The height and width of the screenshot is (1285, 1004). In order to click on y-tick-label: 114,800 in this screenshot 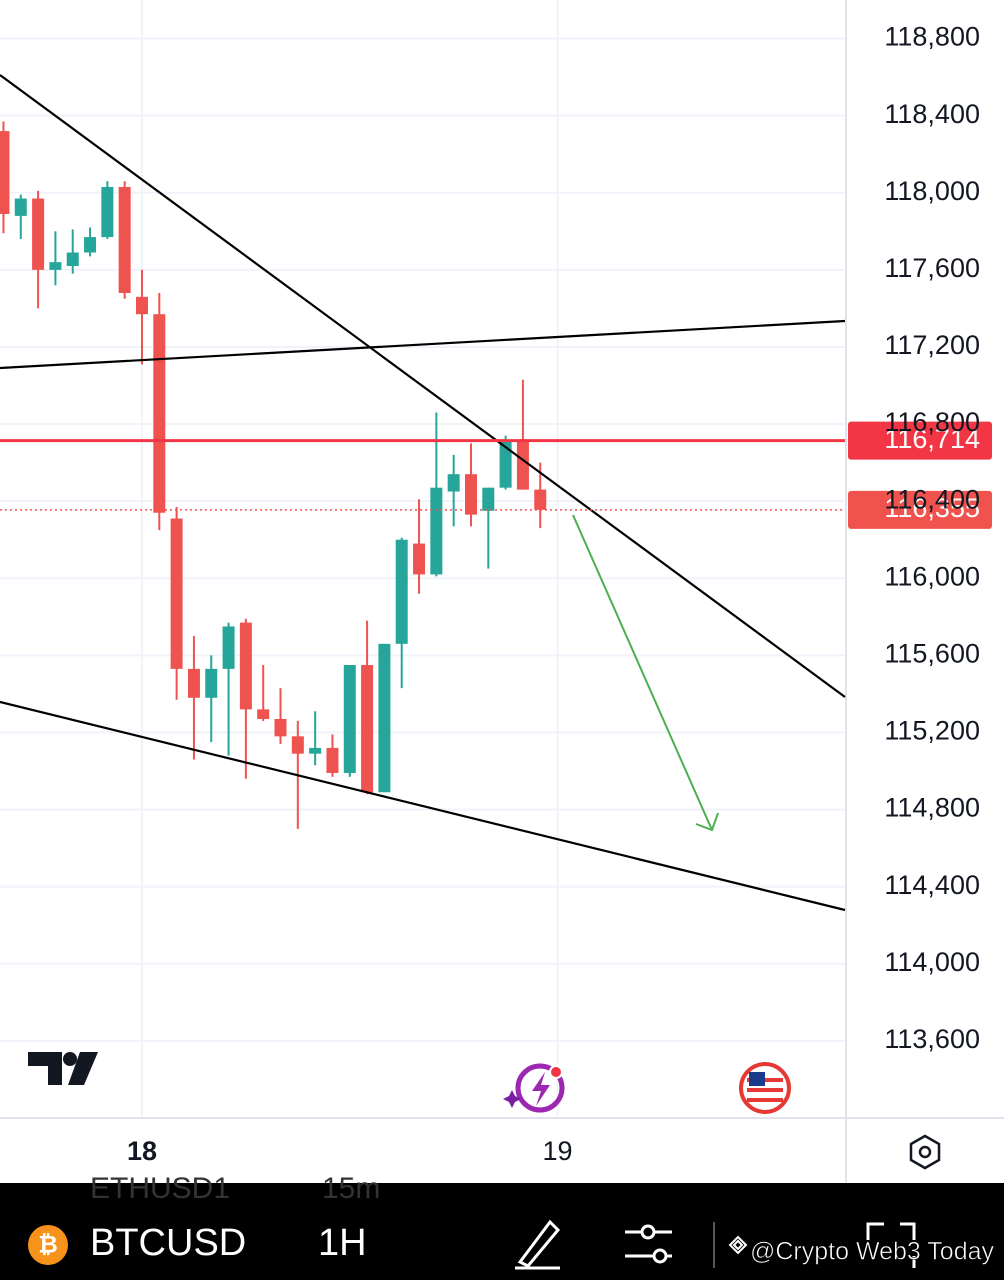, I will do `click(932, 808)`.